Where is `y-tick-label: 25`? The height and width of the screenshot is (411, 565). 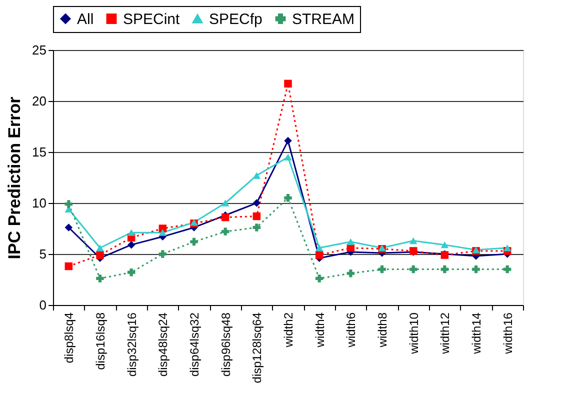 y-tick-label: 25 is located at coordinates (39, 50).